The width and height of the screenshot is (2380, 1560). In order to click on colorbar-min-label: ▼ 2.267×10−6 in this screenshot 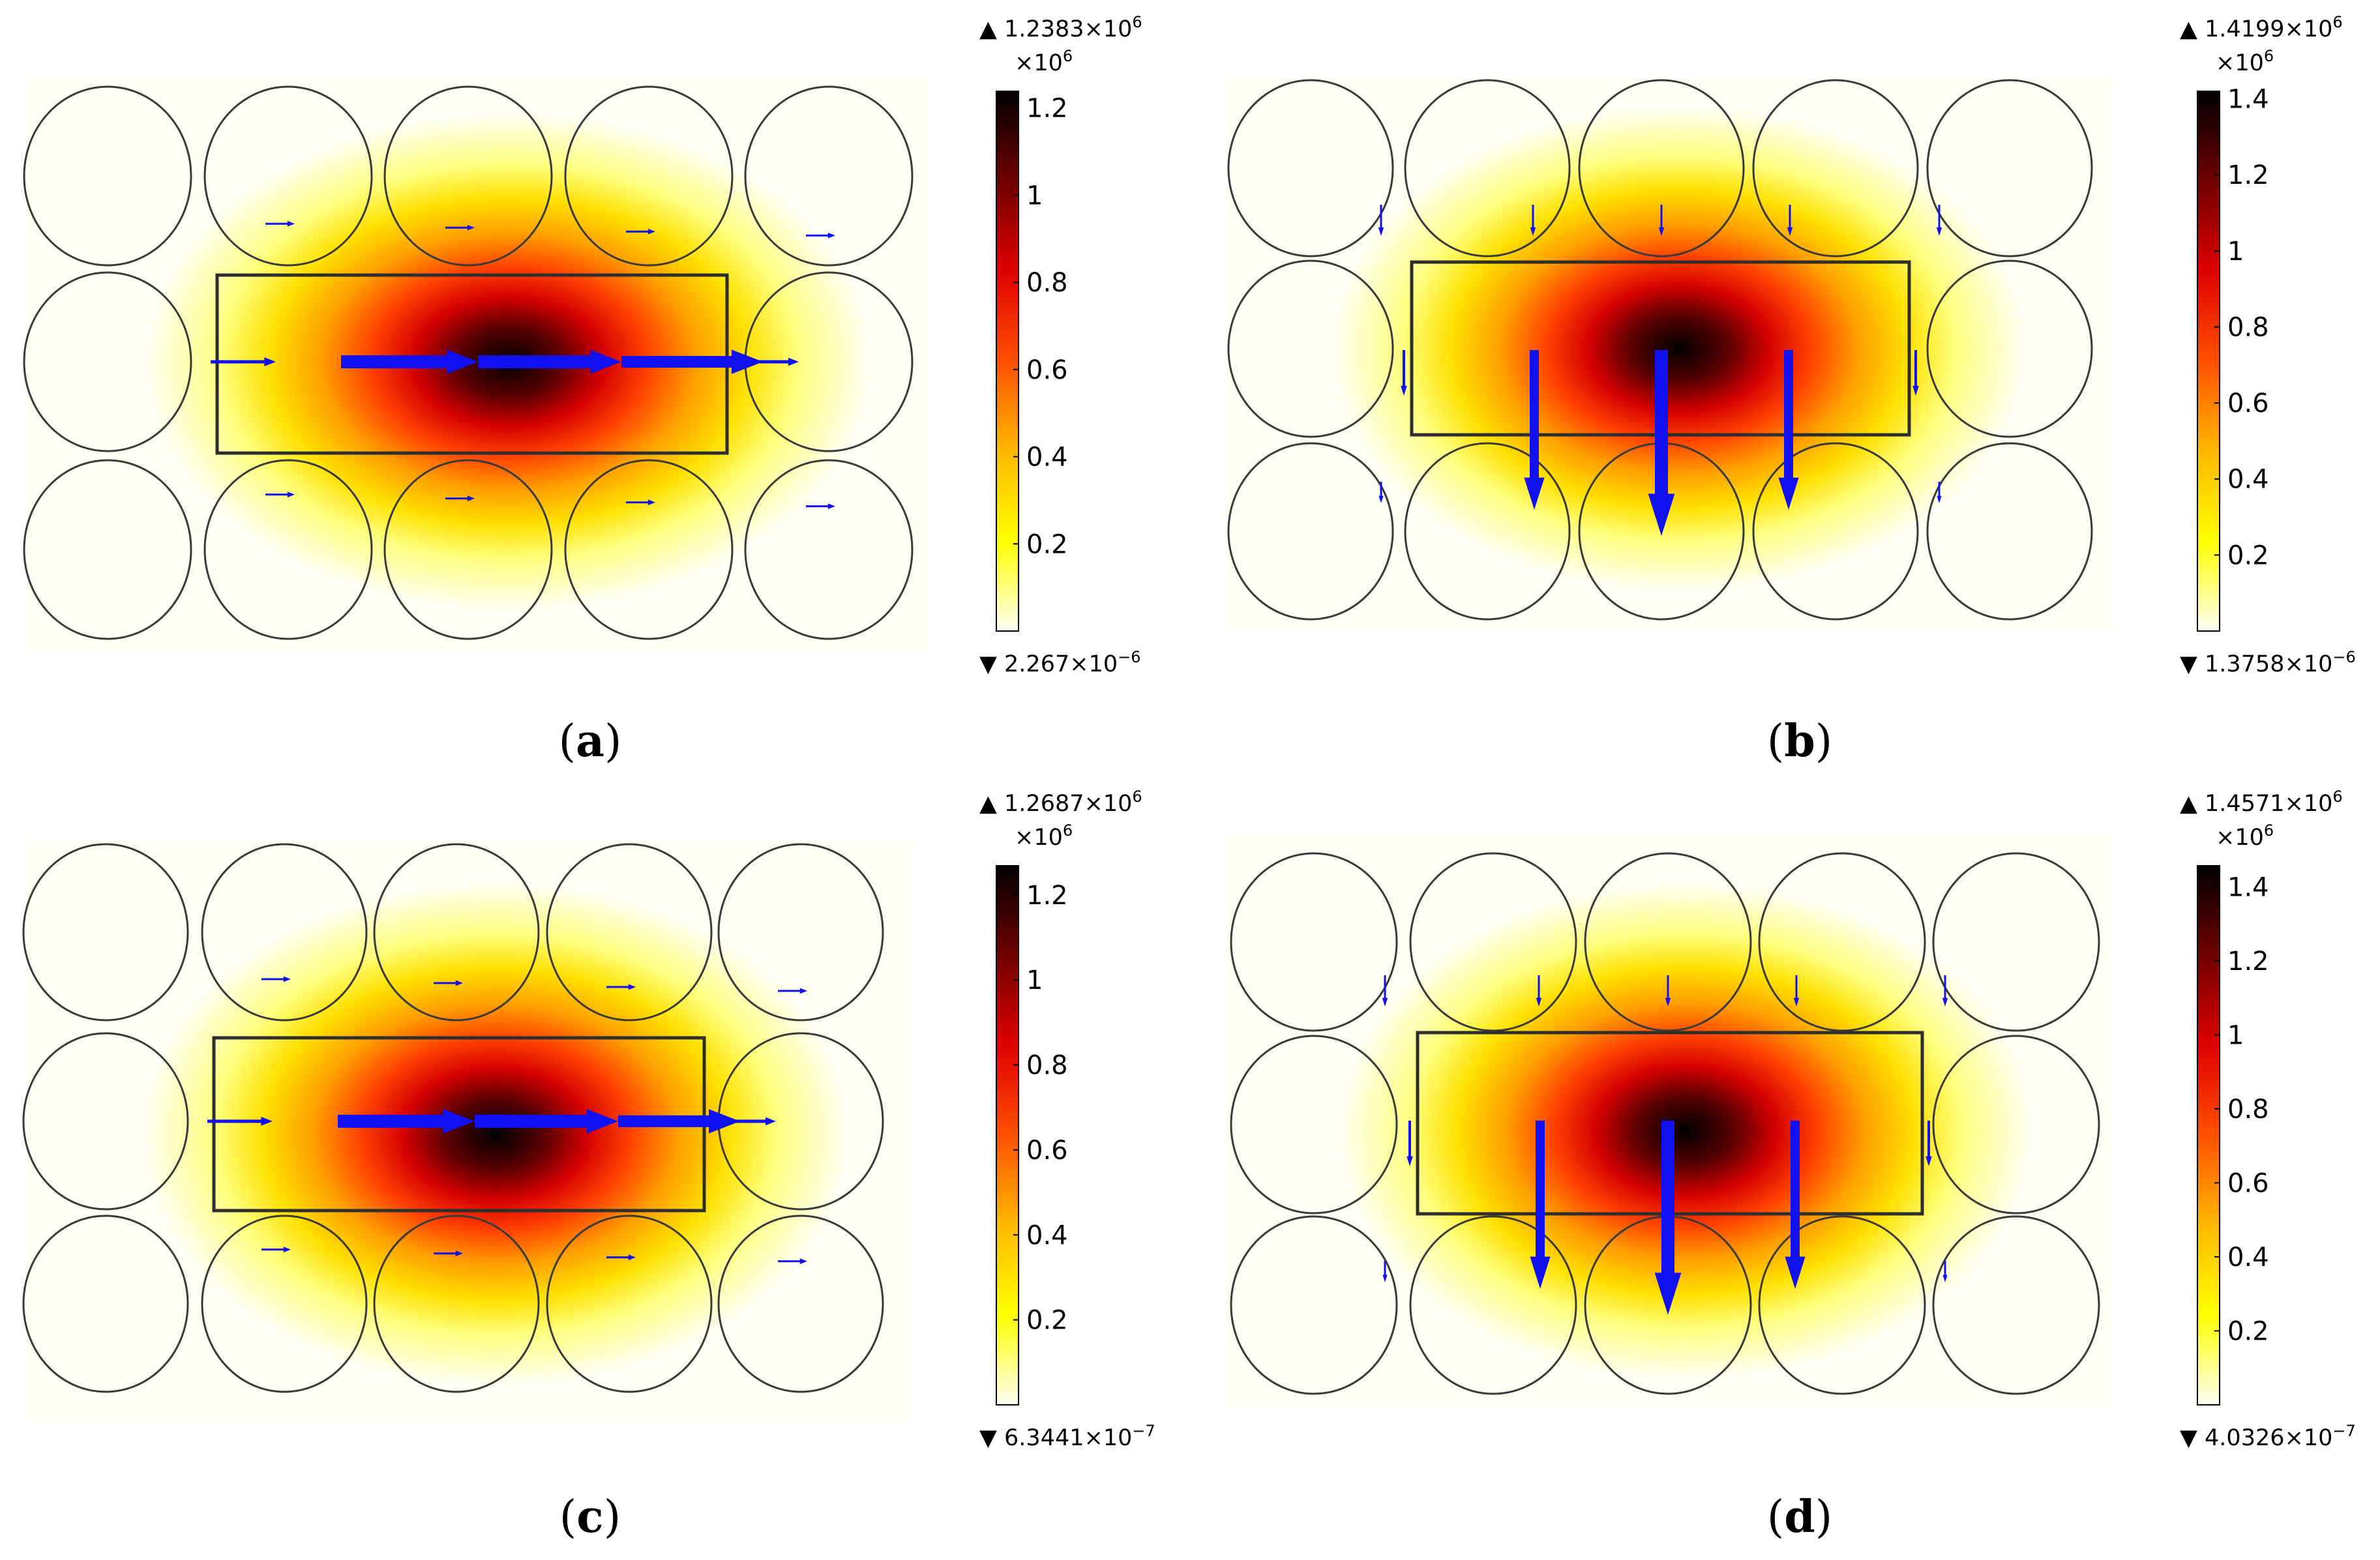, I will do `click(1060, 663)`.